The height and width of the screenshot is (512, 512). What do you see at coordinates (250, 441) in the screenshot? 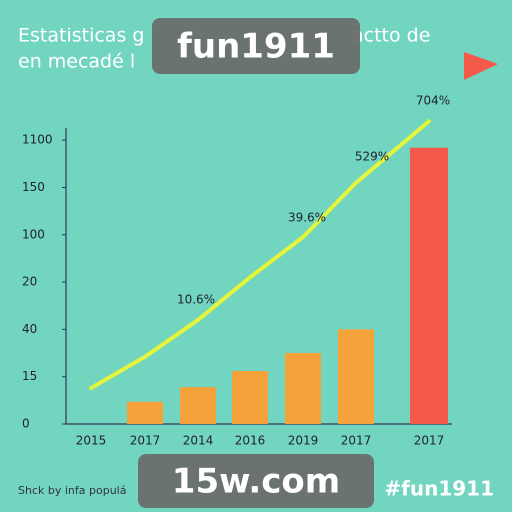
I see `x-tick-label: 2016` at bounding box center [250, 441].